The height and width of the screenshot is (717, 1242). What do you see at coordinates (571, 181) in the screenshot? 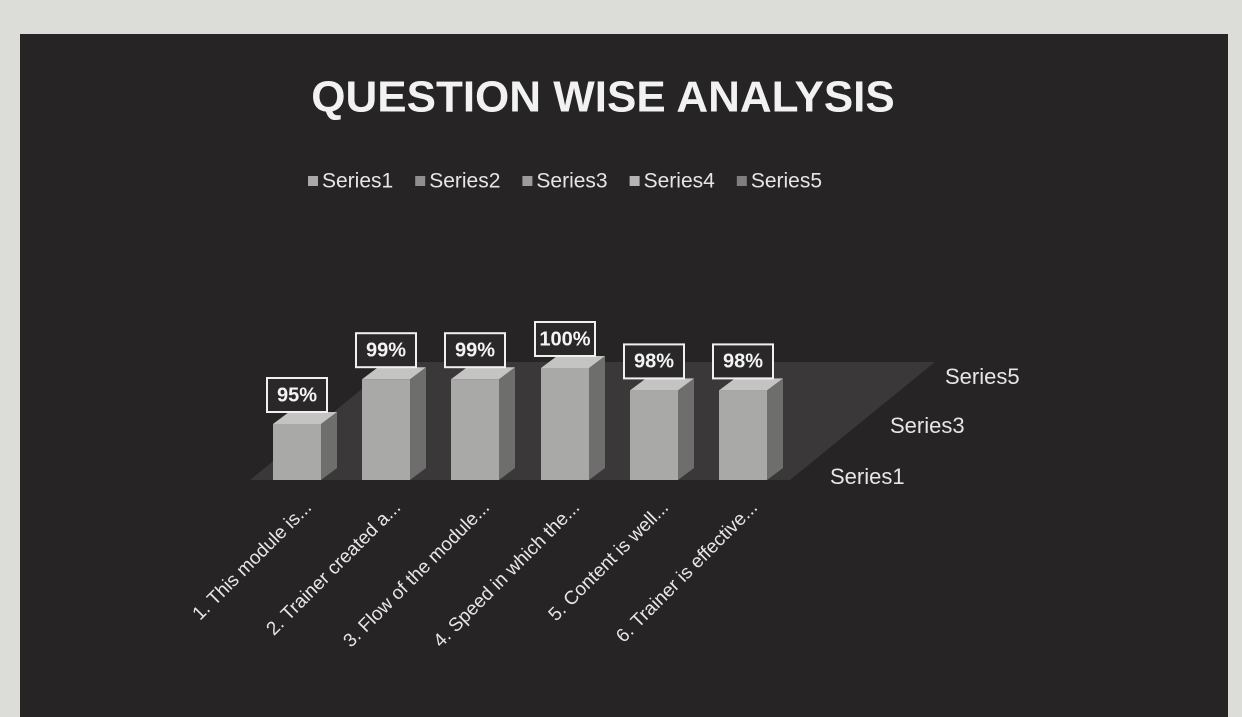
I see `legend-label: Series3` at bounding box center [571, 181].